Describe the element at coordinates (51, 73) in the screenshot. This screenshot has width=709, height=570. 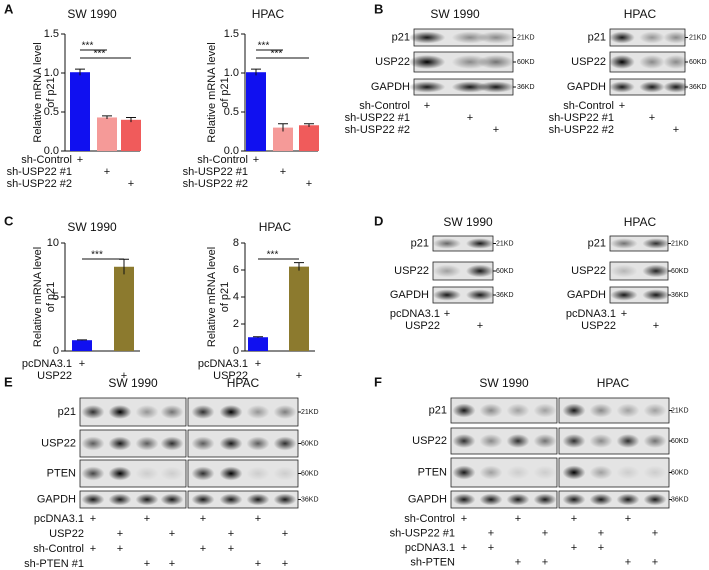
I see `y-tick-label: 1.0` at that location.